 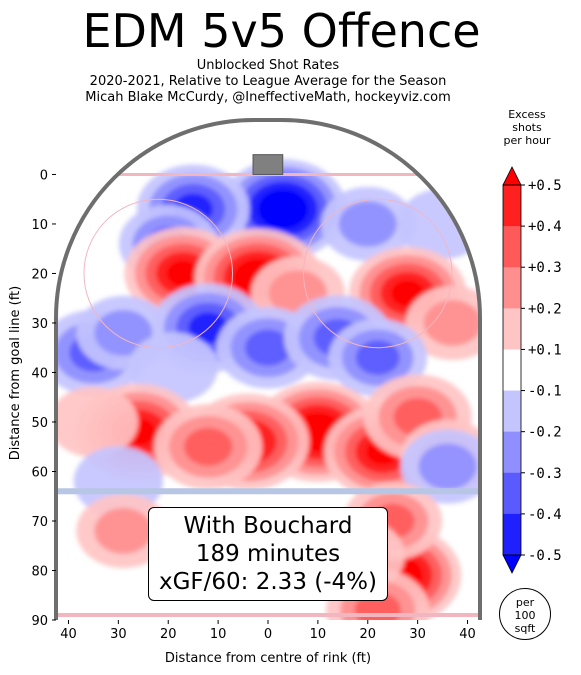 I want to click on colorbar-extend-bottom, so click(x=512, y=564).